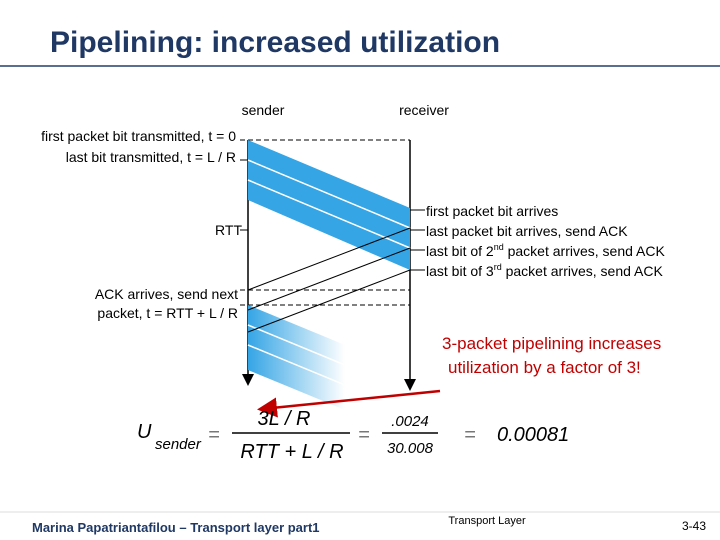  I want to click on formula-u: U, so click(144, 432).